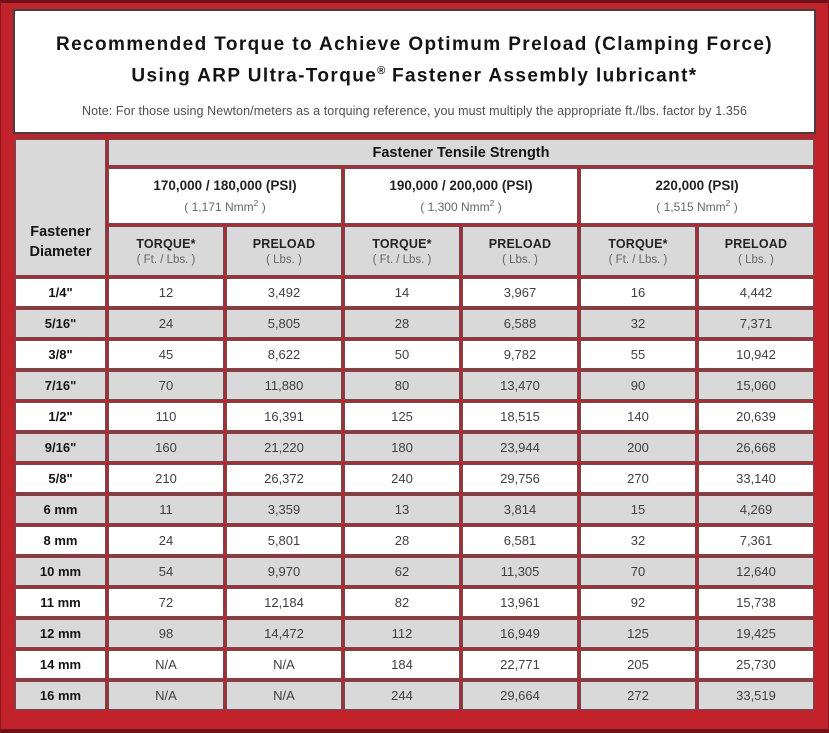 The width and height of the screenshot is (829, 733). I want to click on torque-value: 210, so click(166, 478).